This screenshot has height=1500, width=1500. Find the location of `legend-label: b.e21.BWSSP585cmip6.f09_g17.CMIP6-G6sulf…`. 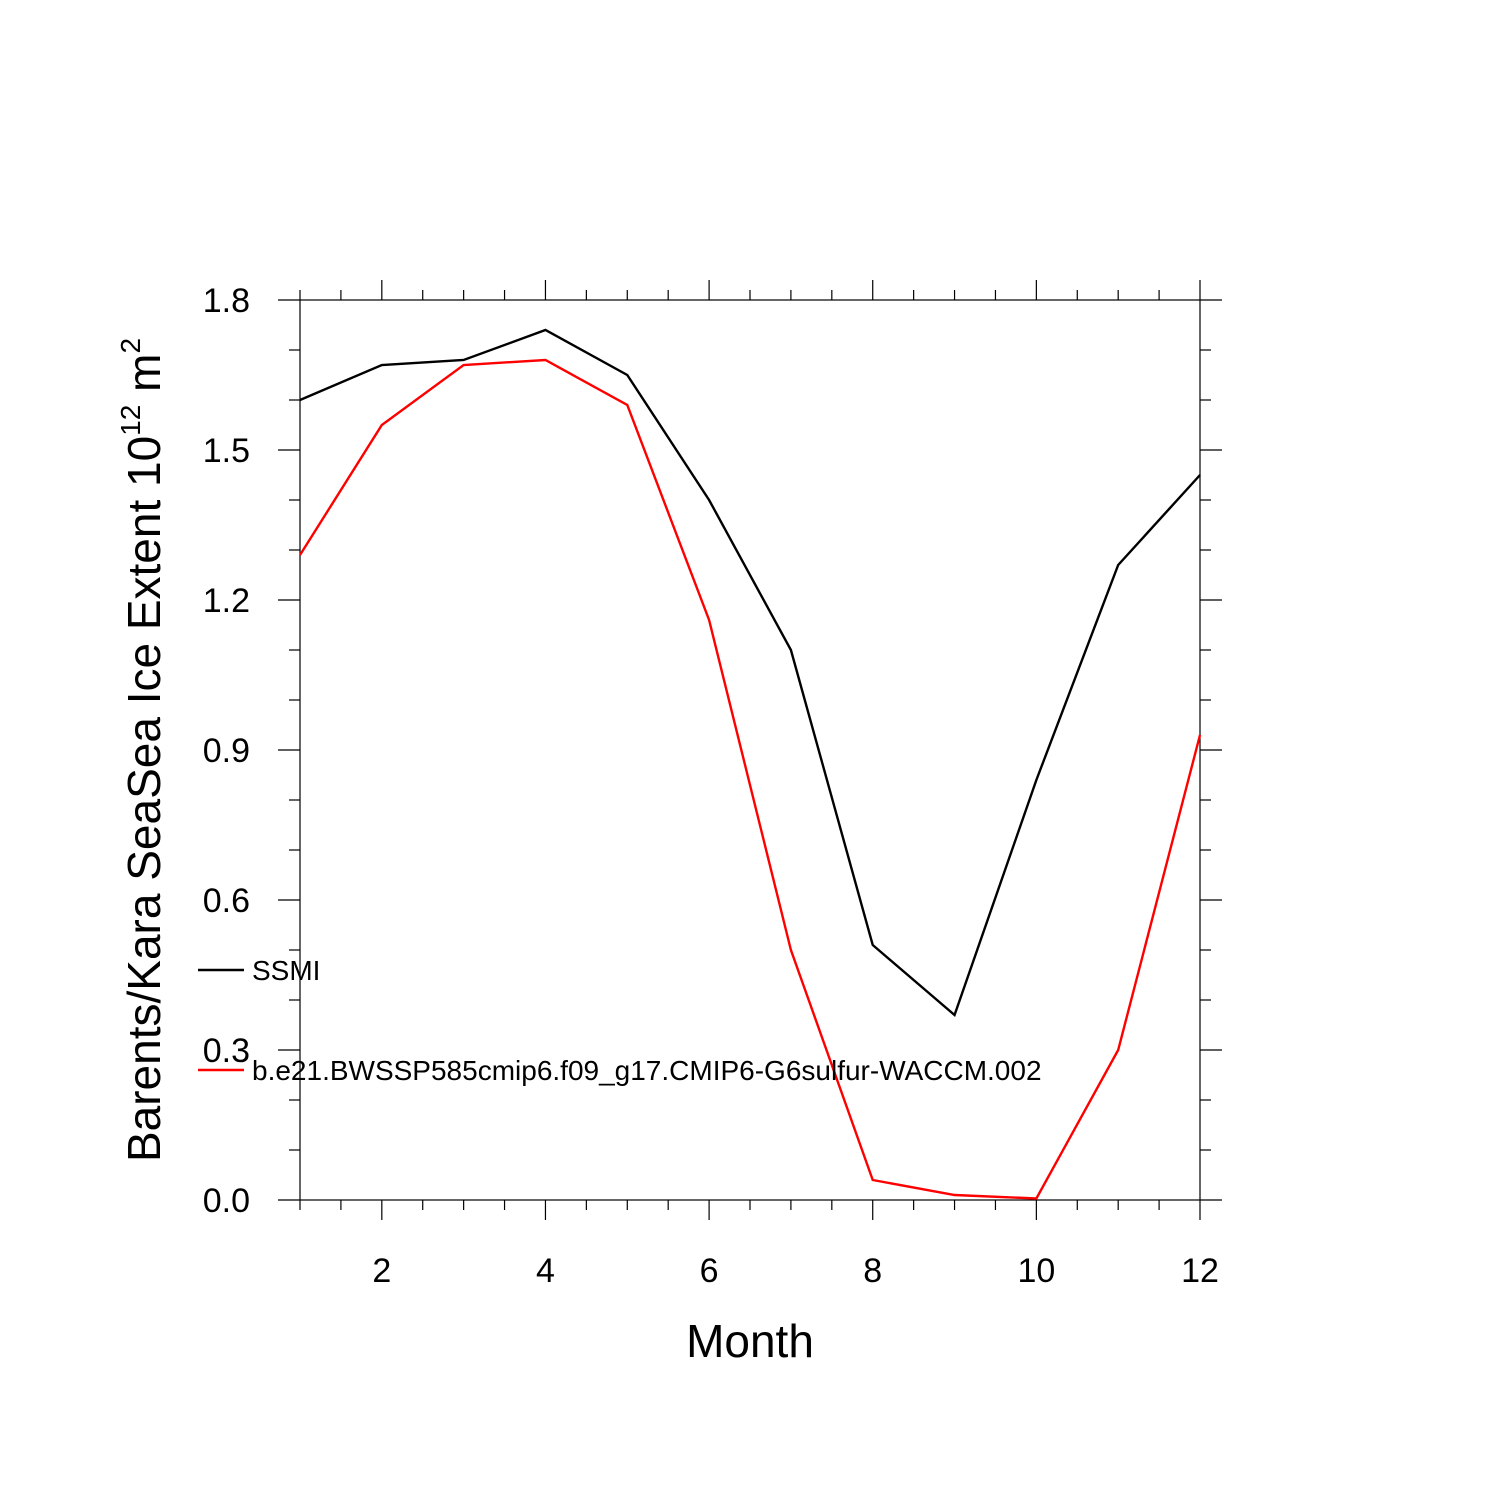

legend-label: b.e21.BWSSP585cmip6.f09_g17.CMIP6-G6sulf… is located at coordinates (647, 1070).